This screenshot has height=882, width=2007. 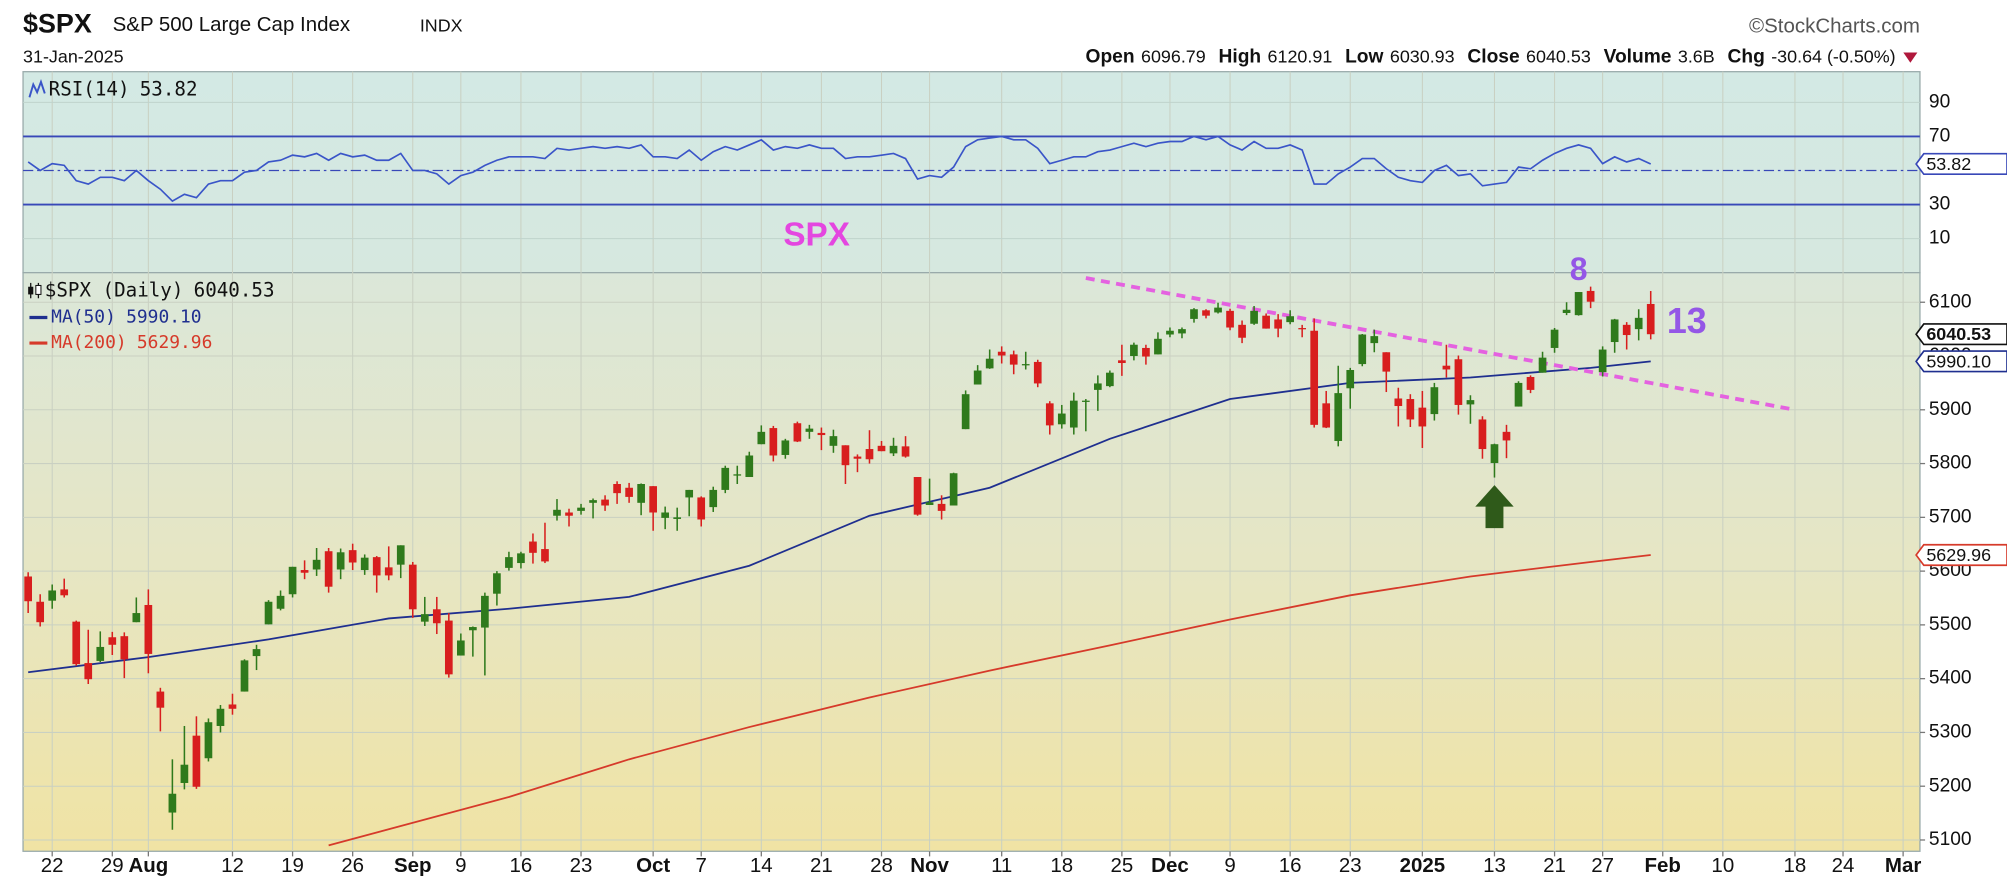 What do you see at coordinates (148, 865) in the screenshot?
I see `x-tick-label: Aug` at bounding box center [148, 865].